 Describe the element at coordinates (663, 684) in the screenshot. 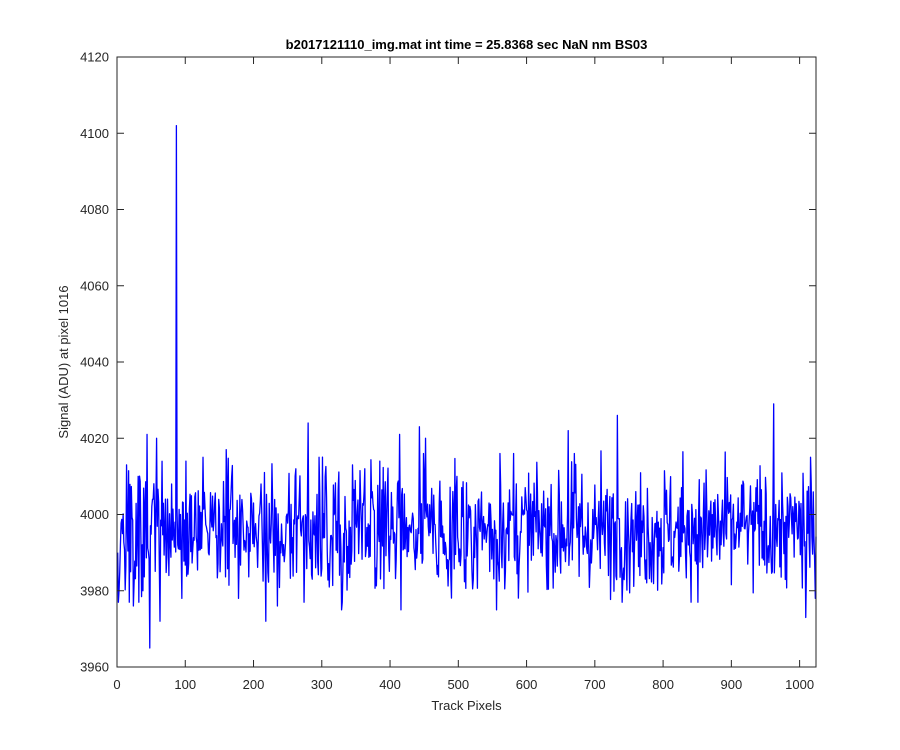

I see `x-tick-label: 800` at that location.